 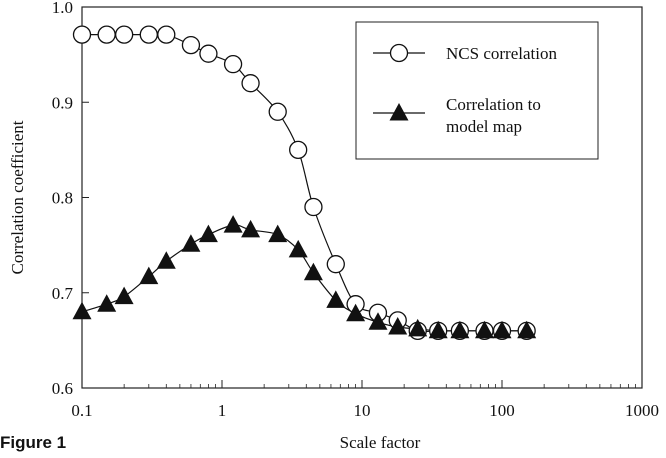 What do you see at coordinates (62, 102) in the screenshot?
I see `y-tick-label: 0.9` at bounding box center [62, 102].